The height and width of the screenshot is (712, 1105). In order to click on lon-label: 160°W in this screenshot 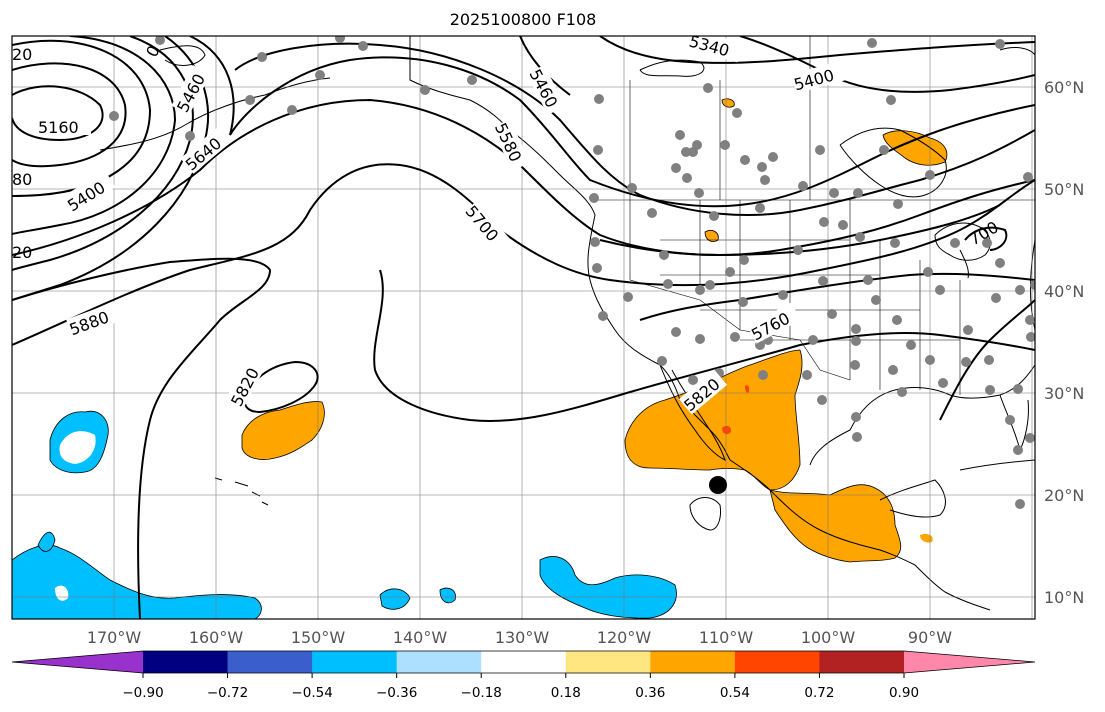, I will do `click(216, 637)`.